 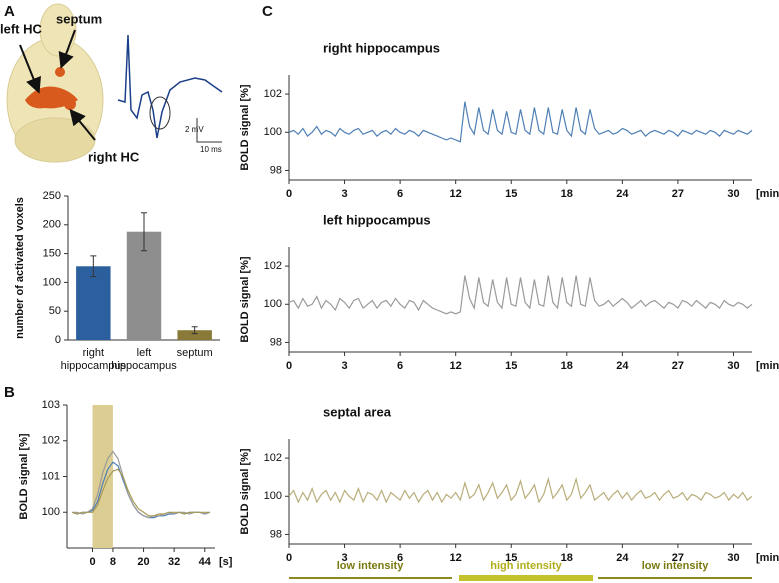 What do you see at coordinates (20, 268) in the screenshot?
I see `y-axis-label: number of activated voxels` at bounding box center [20, 268].